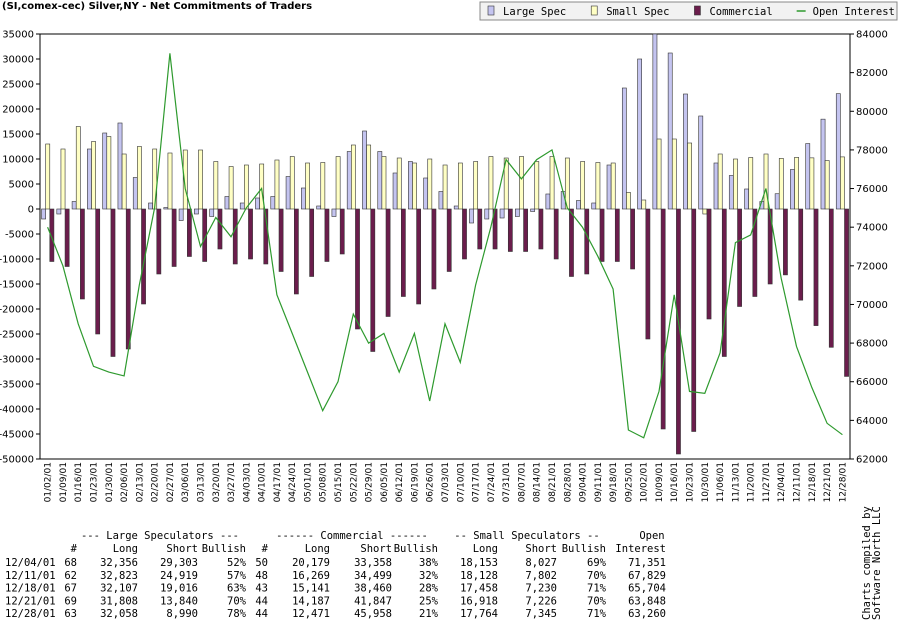 This screenshot has height=624, width=900. What do you see at coordinates (179, 589) in the screenshot?
I see `table-cell: 19,016` at bounding box center [179, 589].